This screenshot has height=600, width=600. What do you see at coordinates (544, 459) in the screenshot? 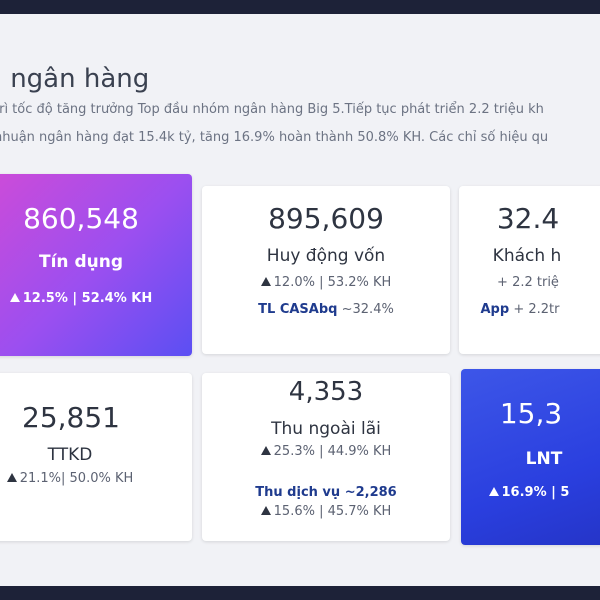
I see `card-label: LNT` at bounding box center [544, 459].